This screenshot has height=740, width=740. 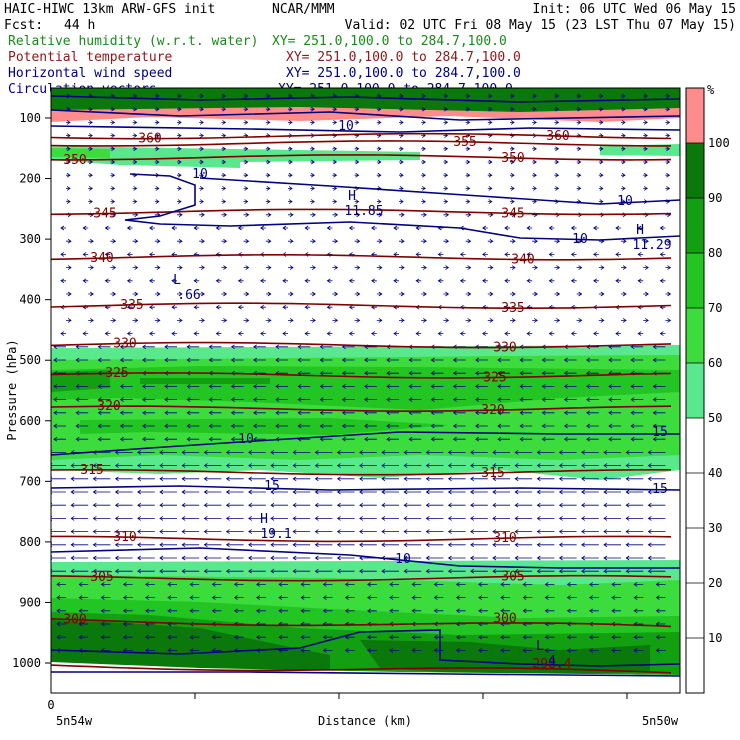 I want to click on theta-label: 305, so click(x=101, y=577).